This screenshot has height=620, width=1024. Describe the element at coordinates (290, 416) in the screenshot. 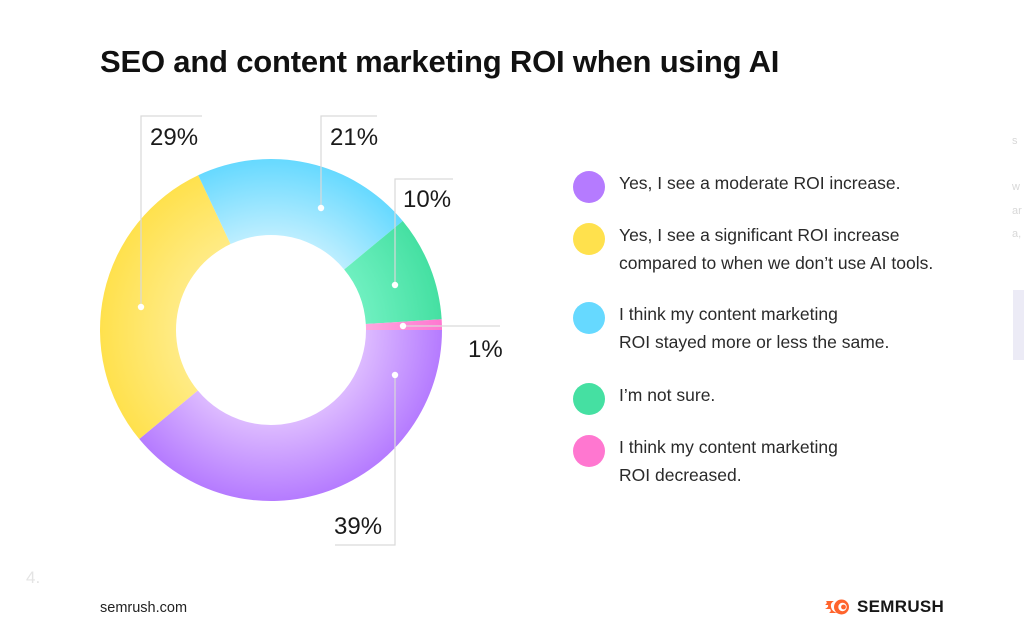

I see `slice-moderate-increase` at that location.